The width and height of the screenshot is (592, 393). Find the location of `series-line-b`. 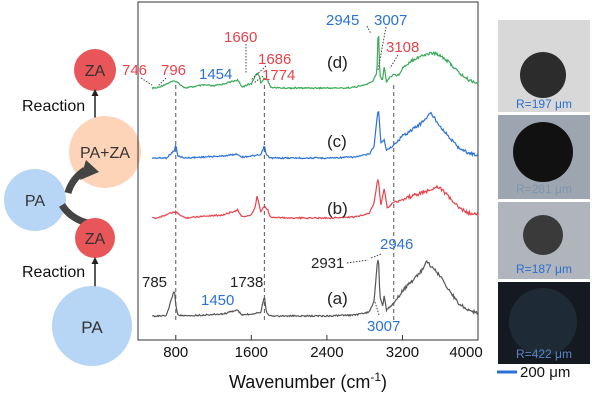

series-line-b is located at coordinates (315, 199).